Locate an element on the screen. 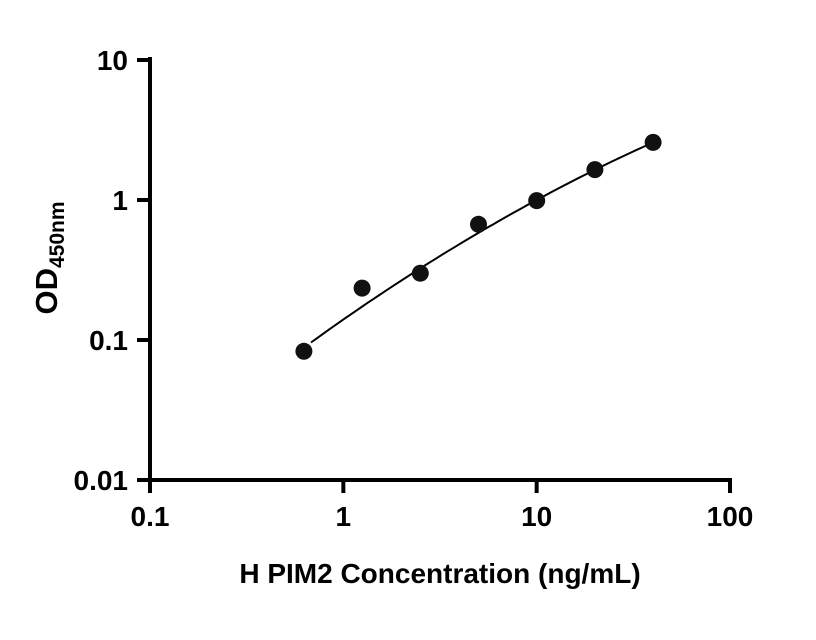 The height and width of the screenshot is (640, 816). y-axis-tick-label: 1 is located at coordinates (120, 200).